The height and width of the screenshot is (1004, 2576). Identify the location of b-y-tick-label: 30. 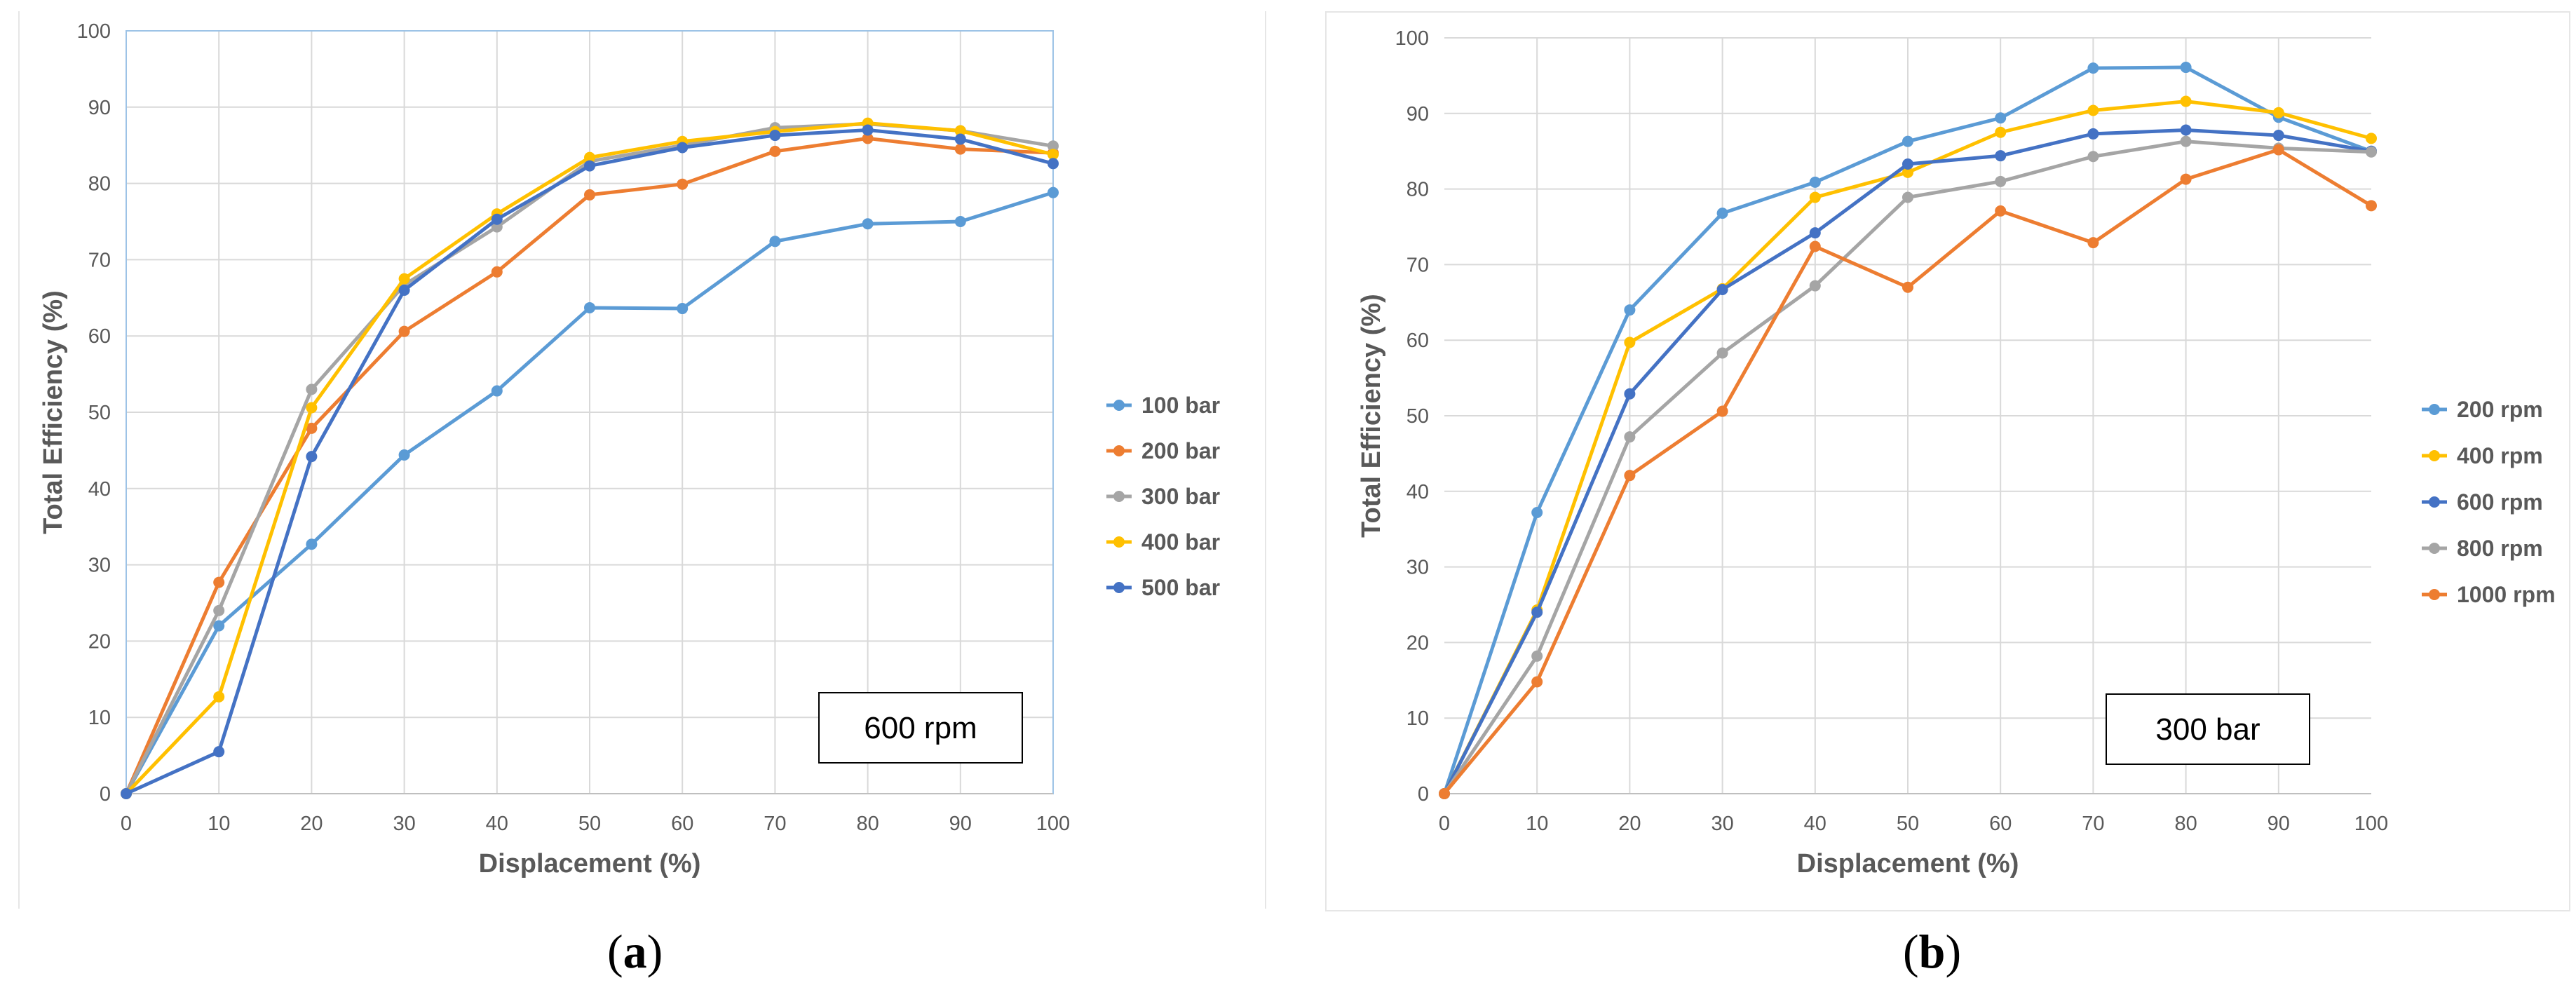
(1417, 568).